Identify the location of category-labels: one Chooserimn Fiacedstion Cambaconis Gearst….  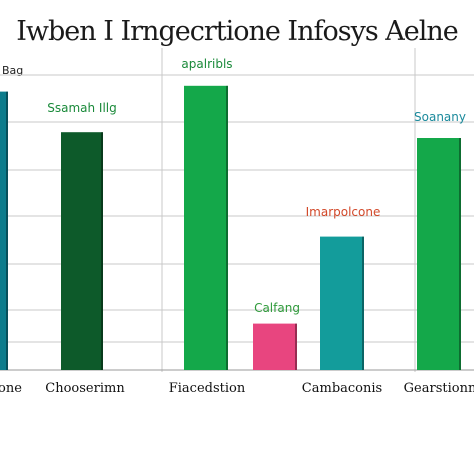
(237, 388).